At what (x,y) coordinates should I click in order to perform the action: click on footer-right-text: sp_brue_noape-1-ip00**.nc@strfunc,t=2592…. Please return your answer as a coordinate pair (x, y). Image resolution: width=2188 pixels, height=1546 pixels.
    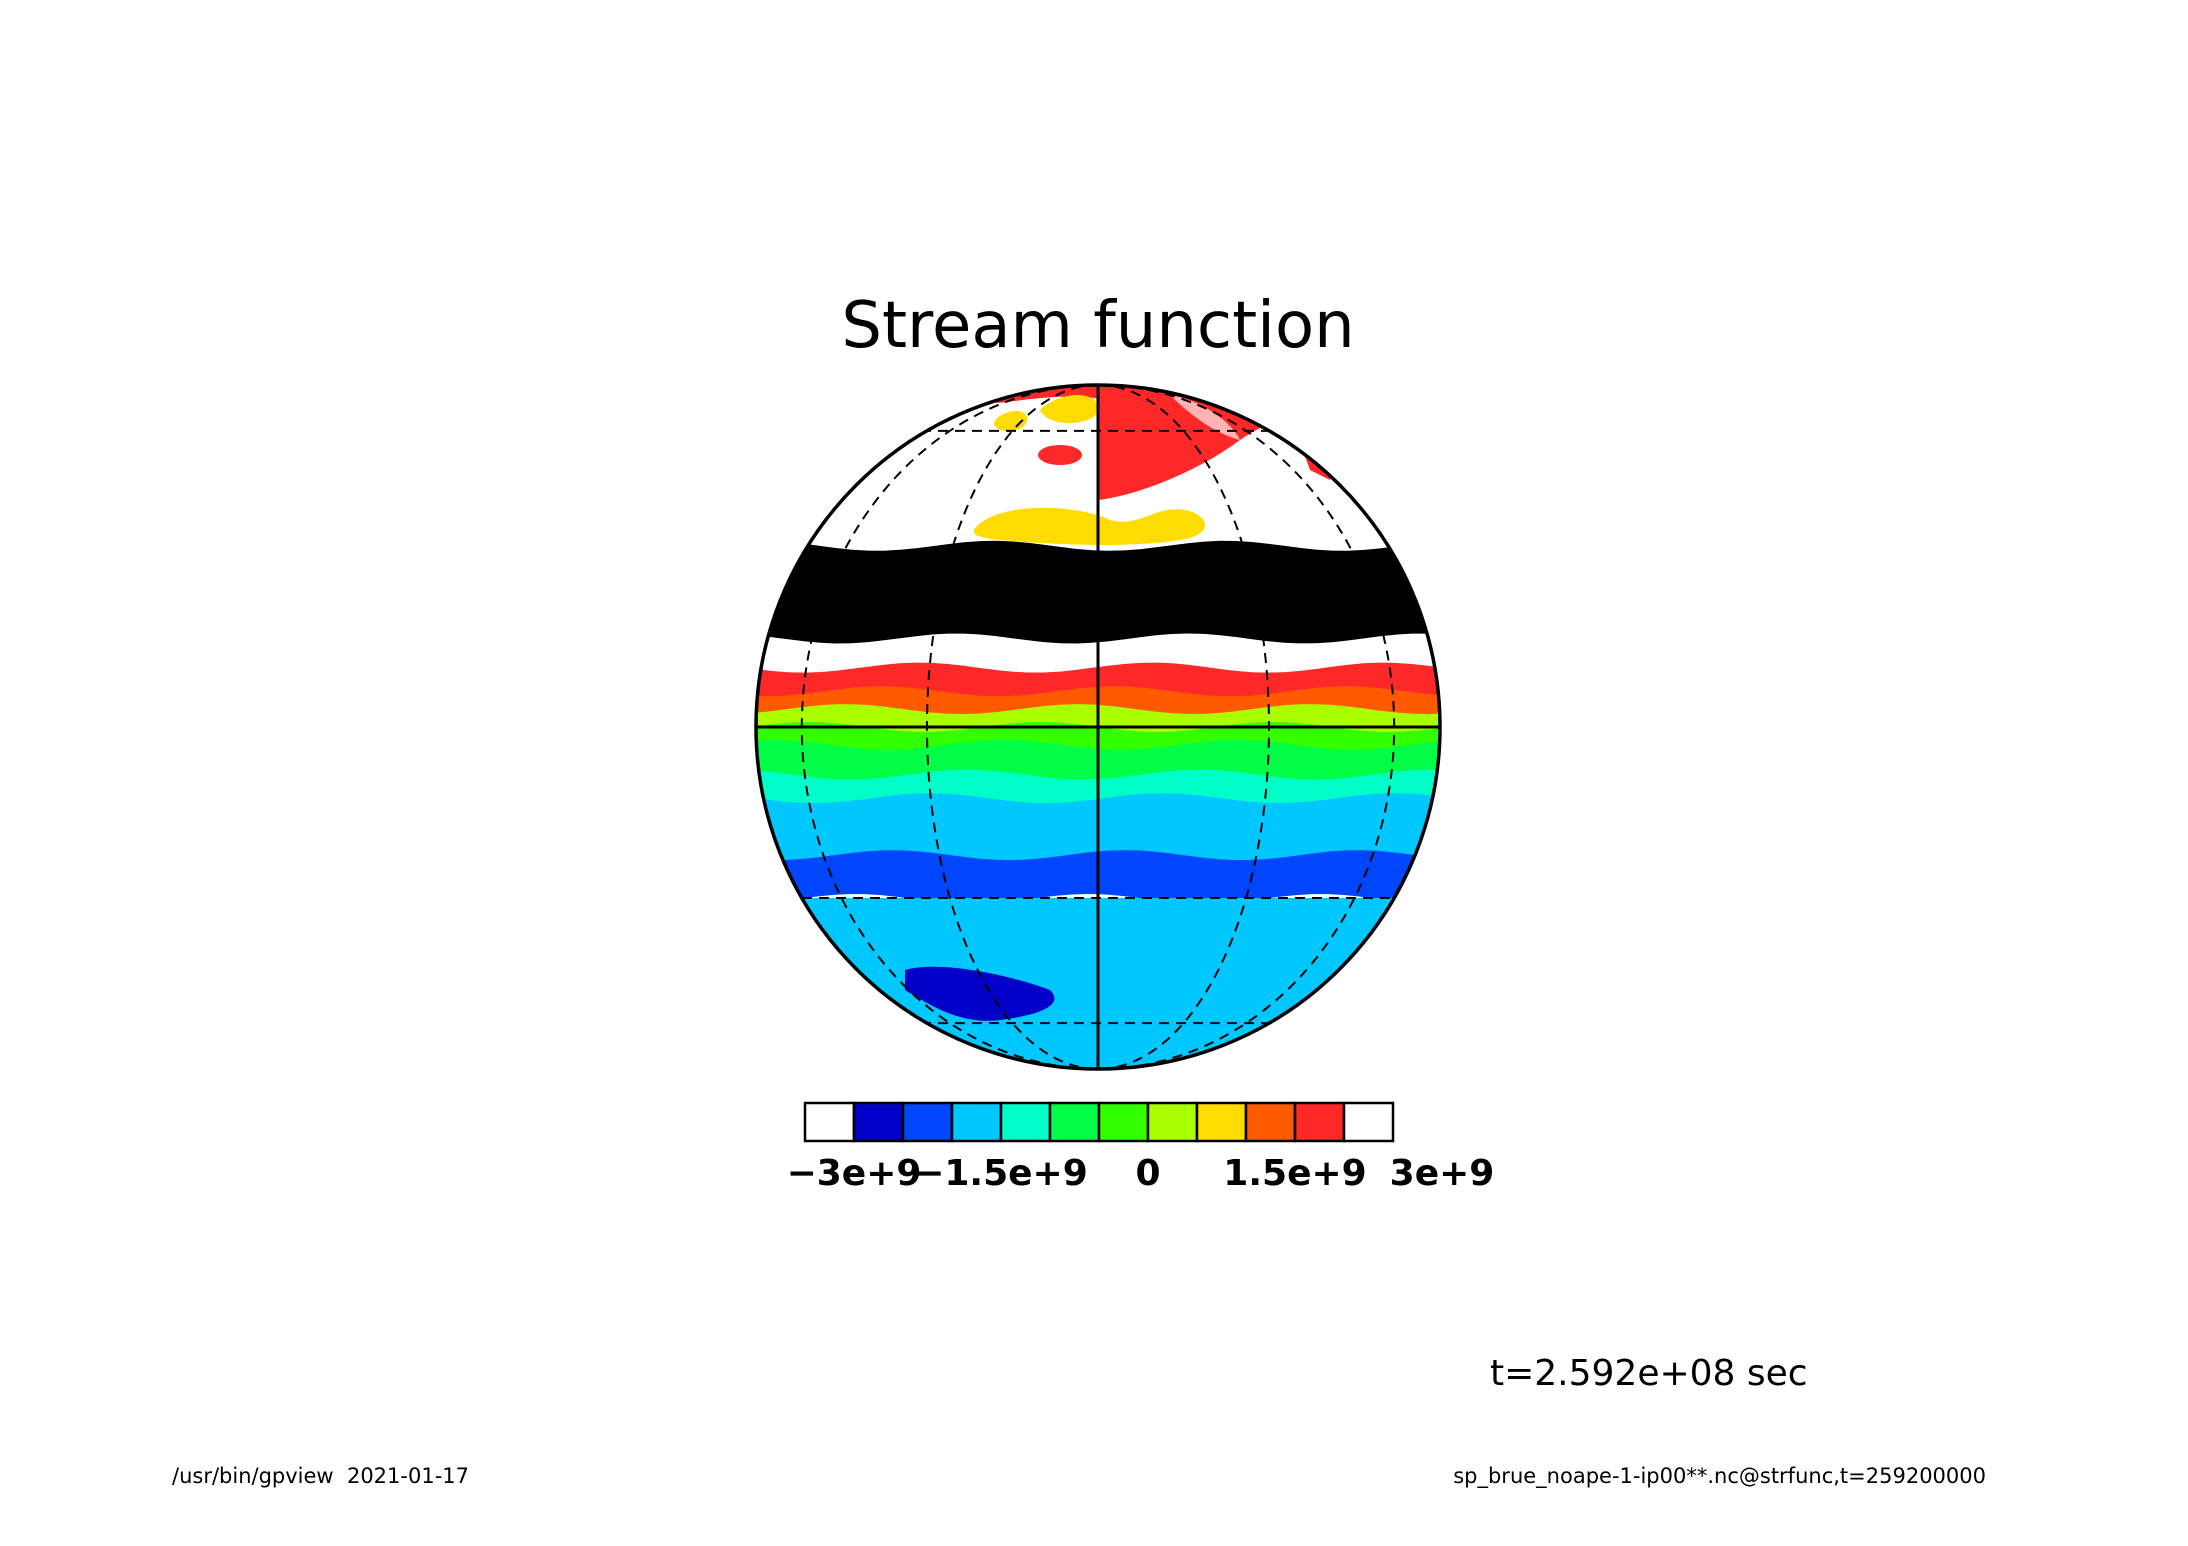
    Looking at the image, I should click on (1719, 1476).